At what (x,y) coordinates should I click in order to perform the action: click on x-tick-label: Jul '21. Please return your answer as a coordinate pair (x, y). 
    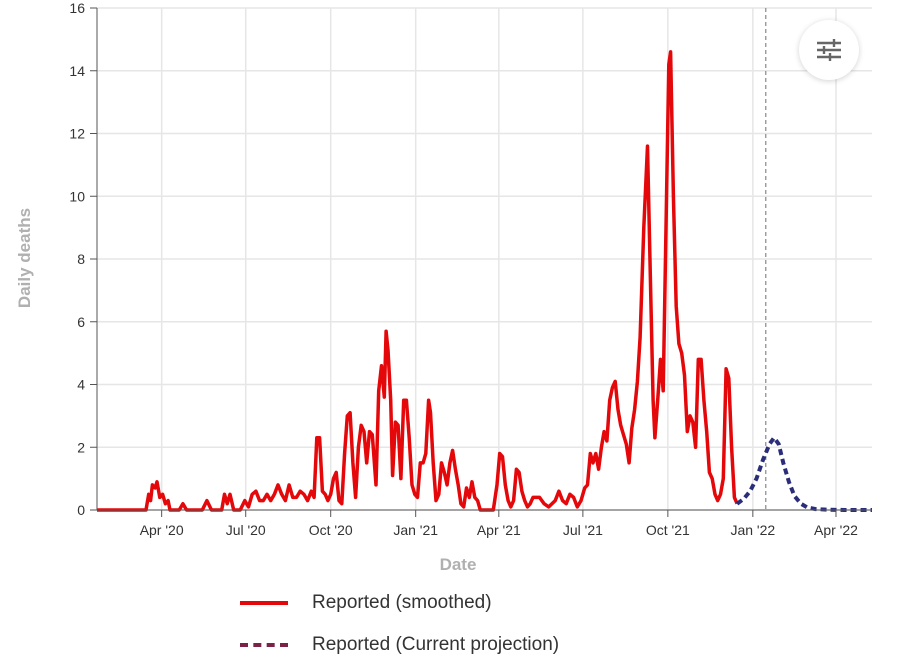
    Looking at the image, I should click on (583, 530).